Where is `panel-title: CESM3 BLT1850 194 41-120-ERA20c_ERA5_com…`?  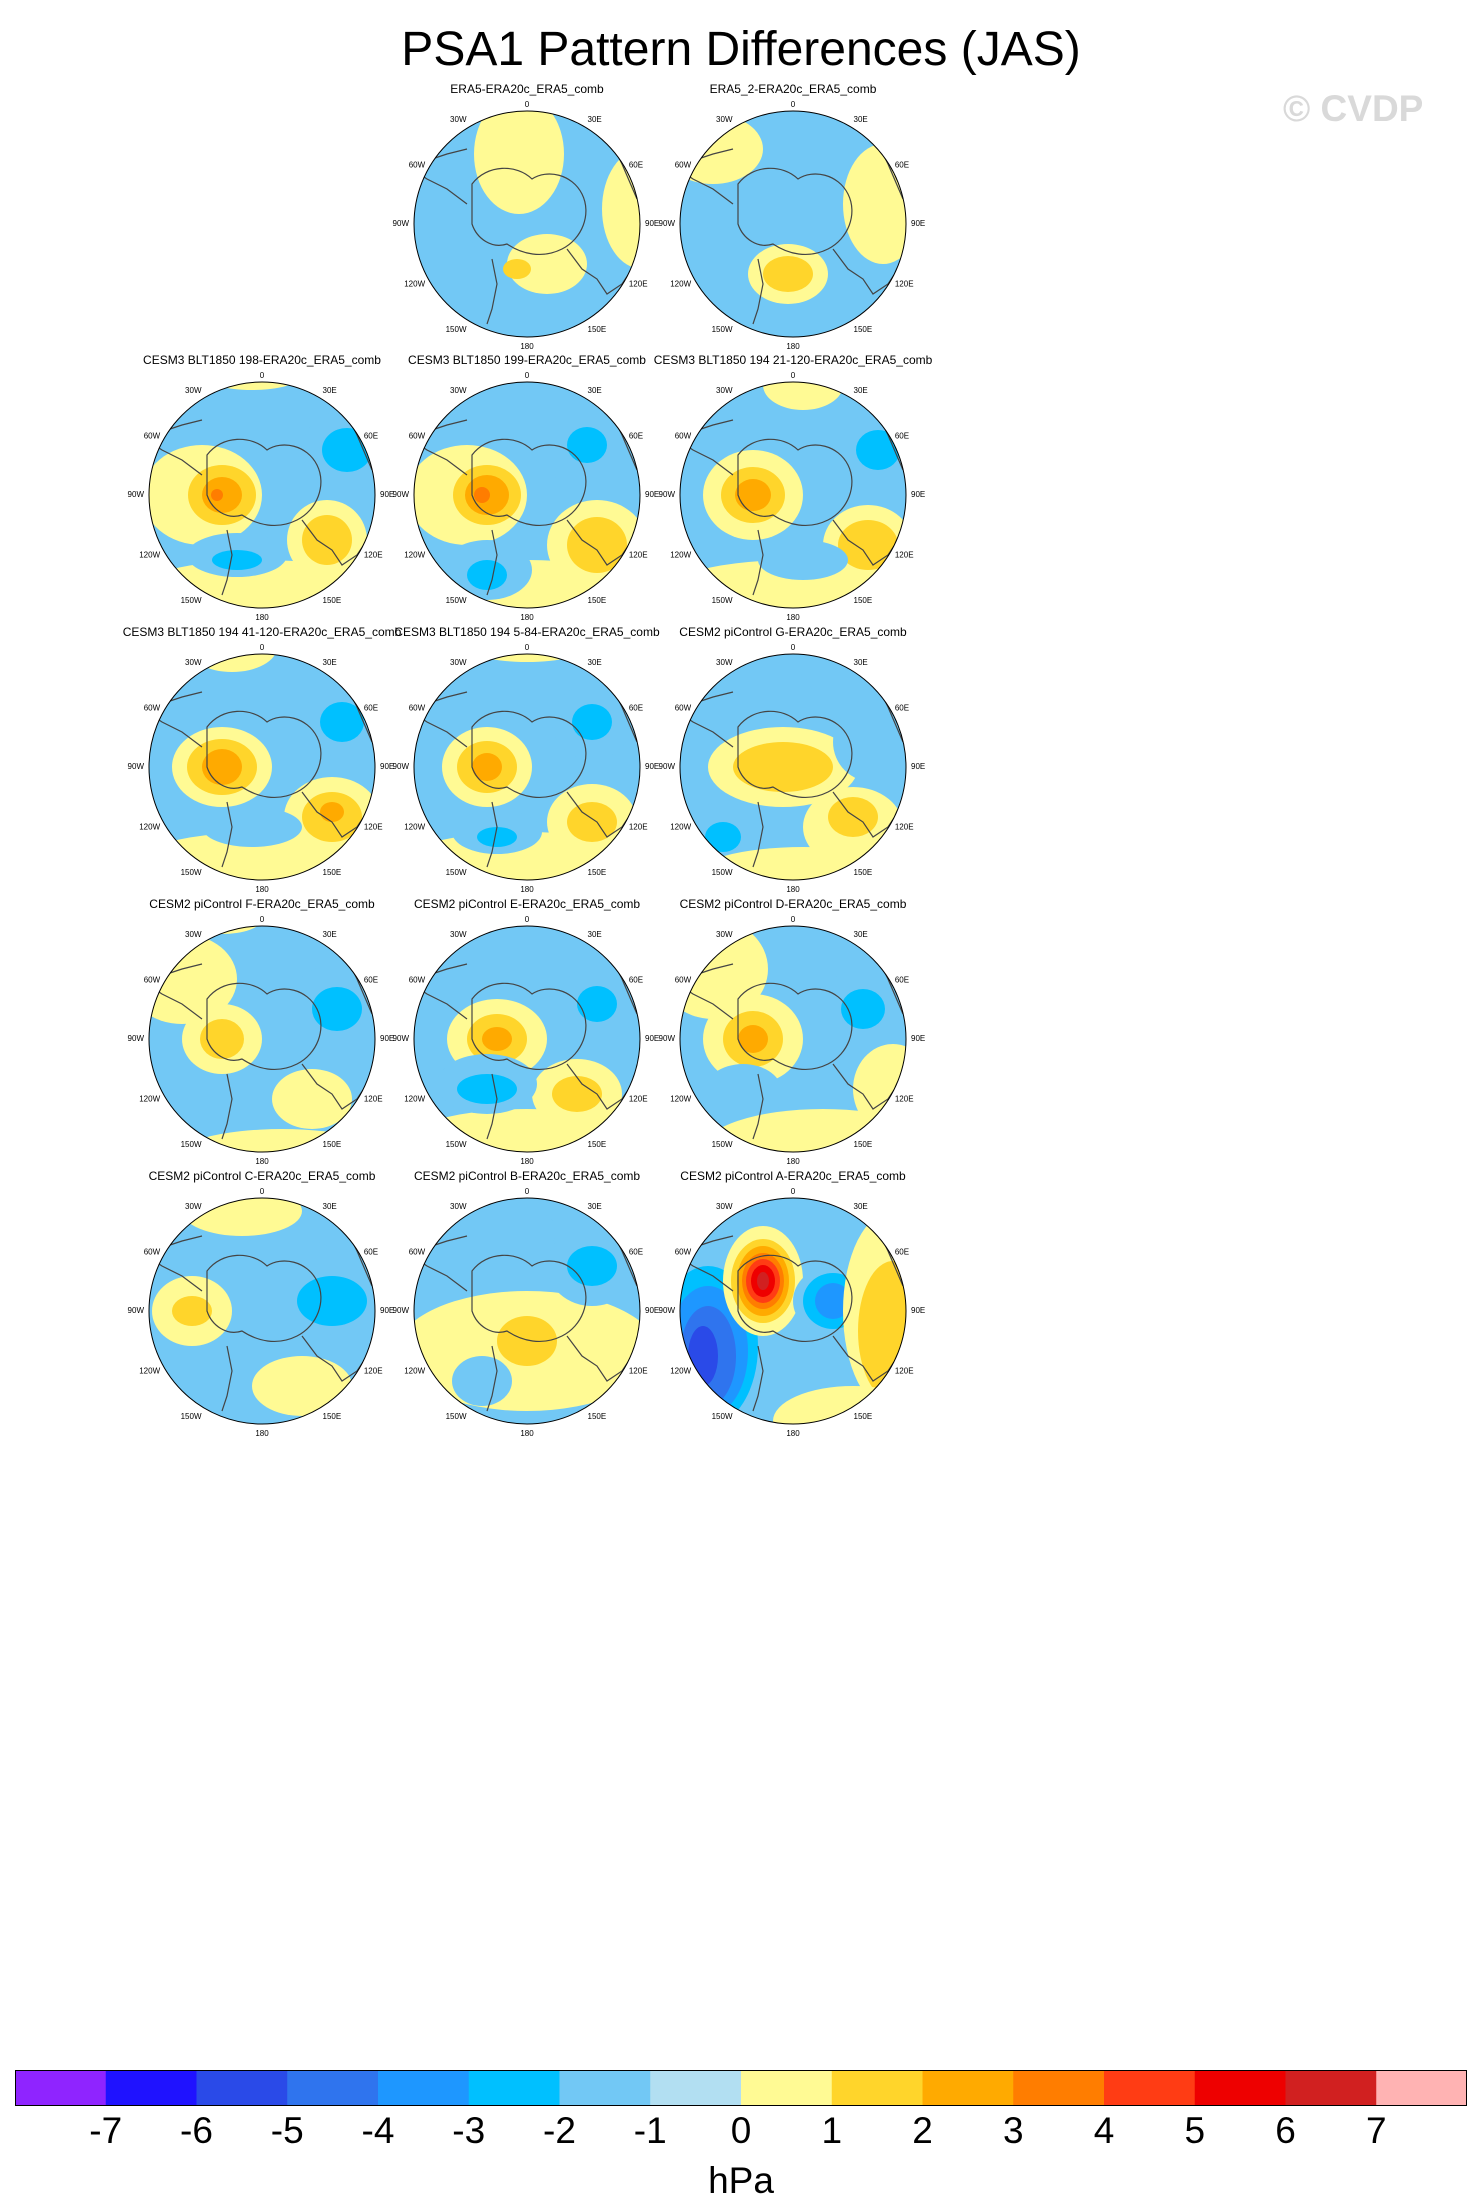
panel-title: CESM3 BLT1850 194 41-120-ERA20c_ERA5_com… is located at coordinates (262, 632).